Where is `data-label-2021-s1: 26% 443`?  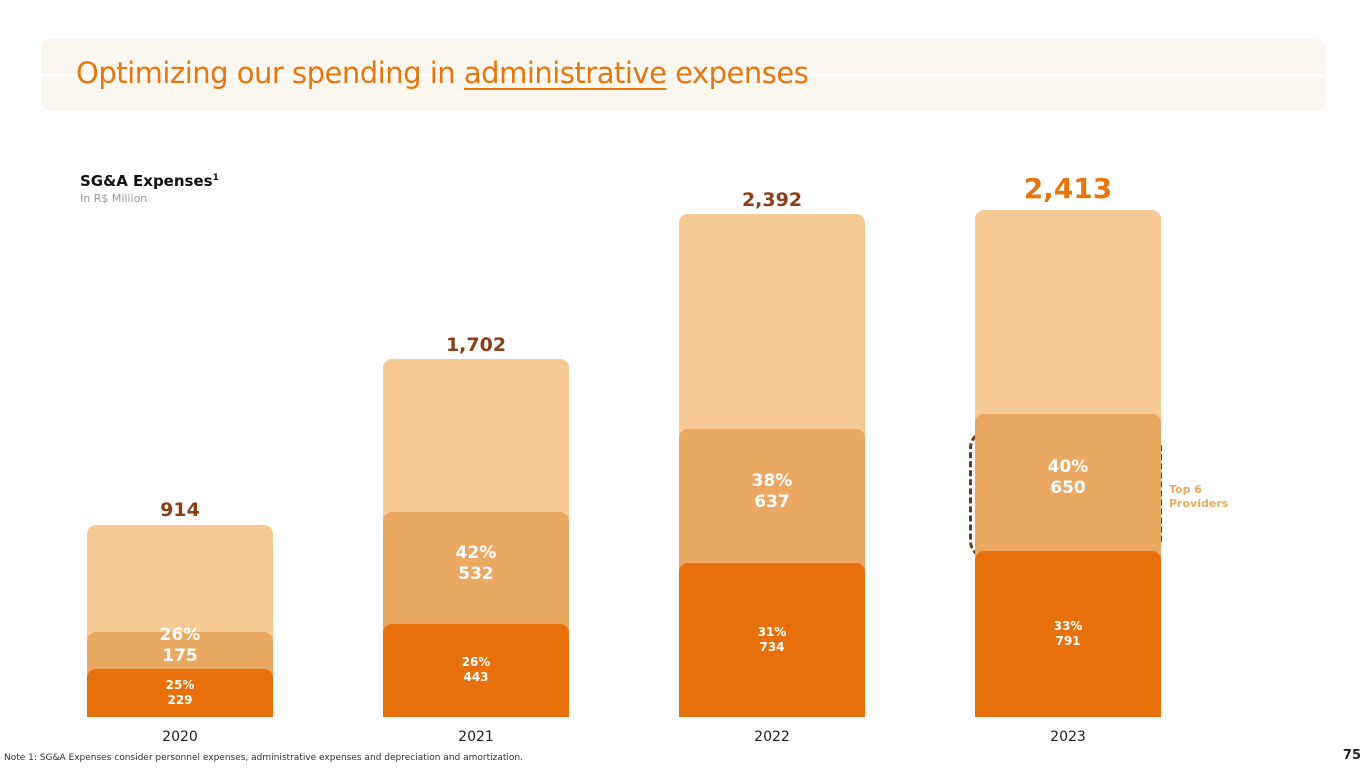 data-label-2021-s1: 26% 443 is located at coordinates (476, 670).